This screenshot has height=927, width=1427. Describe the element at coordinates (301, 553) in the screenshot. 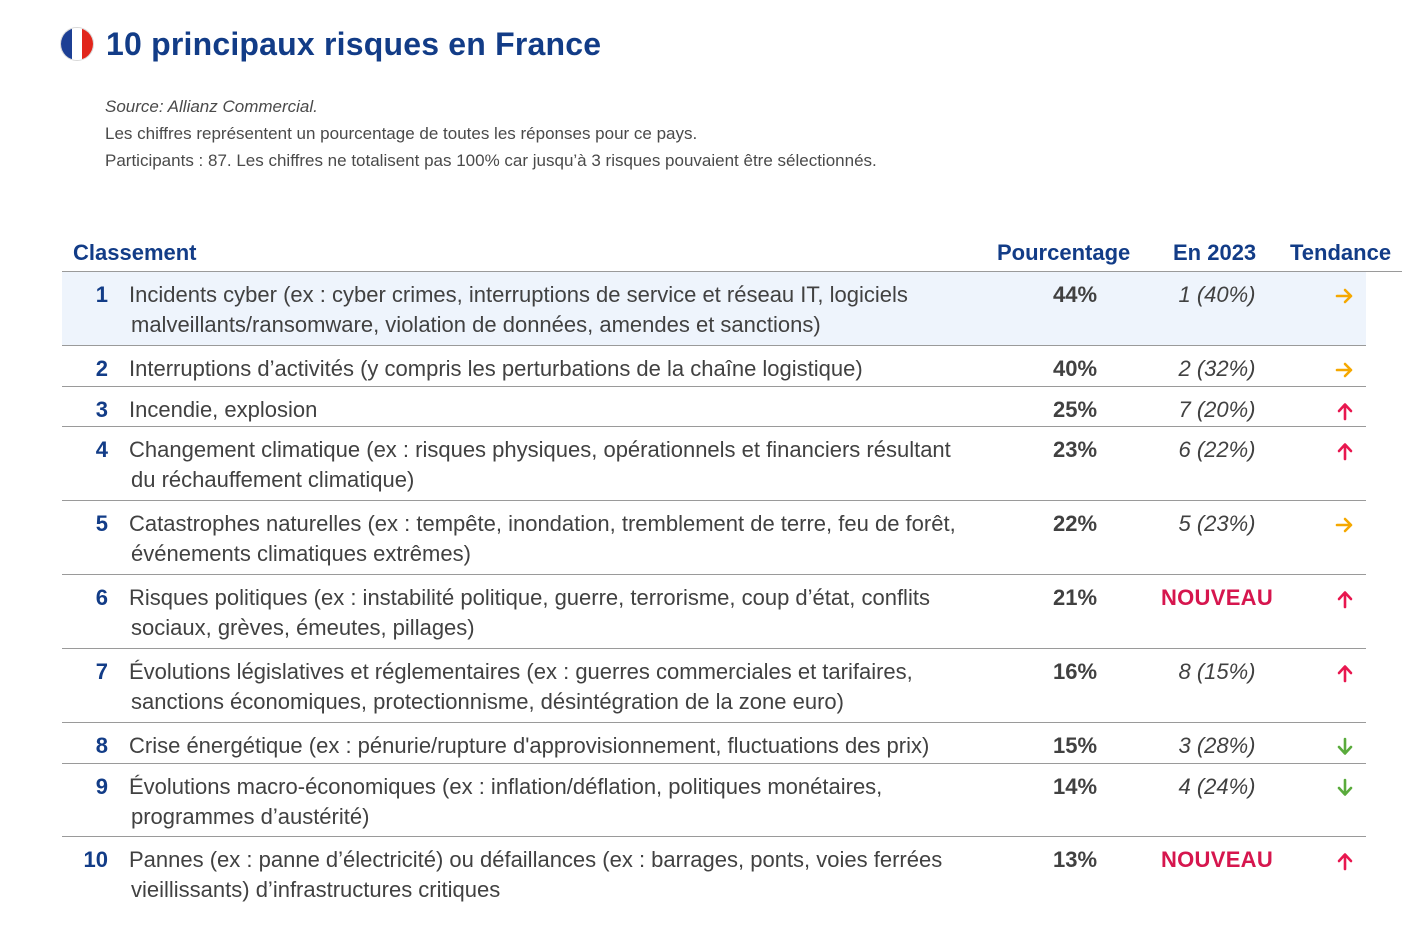

I see `risk-label-line2: événements climatiques extrêmes)` at that location.